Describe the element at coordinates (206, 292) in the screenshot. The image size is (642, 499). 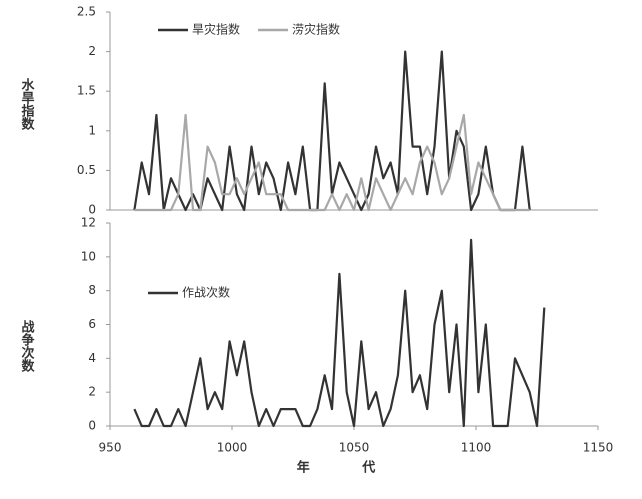
I see `legend-label: 作战次数` at that location.